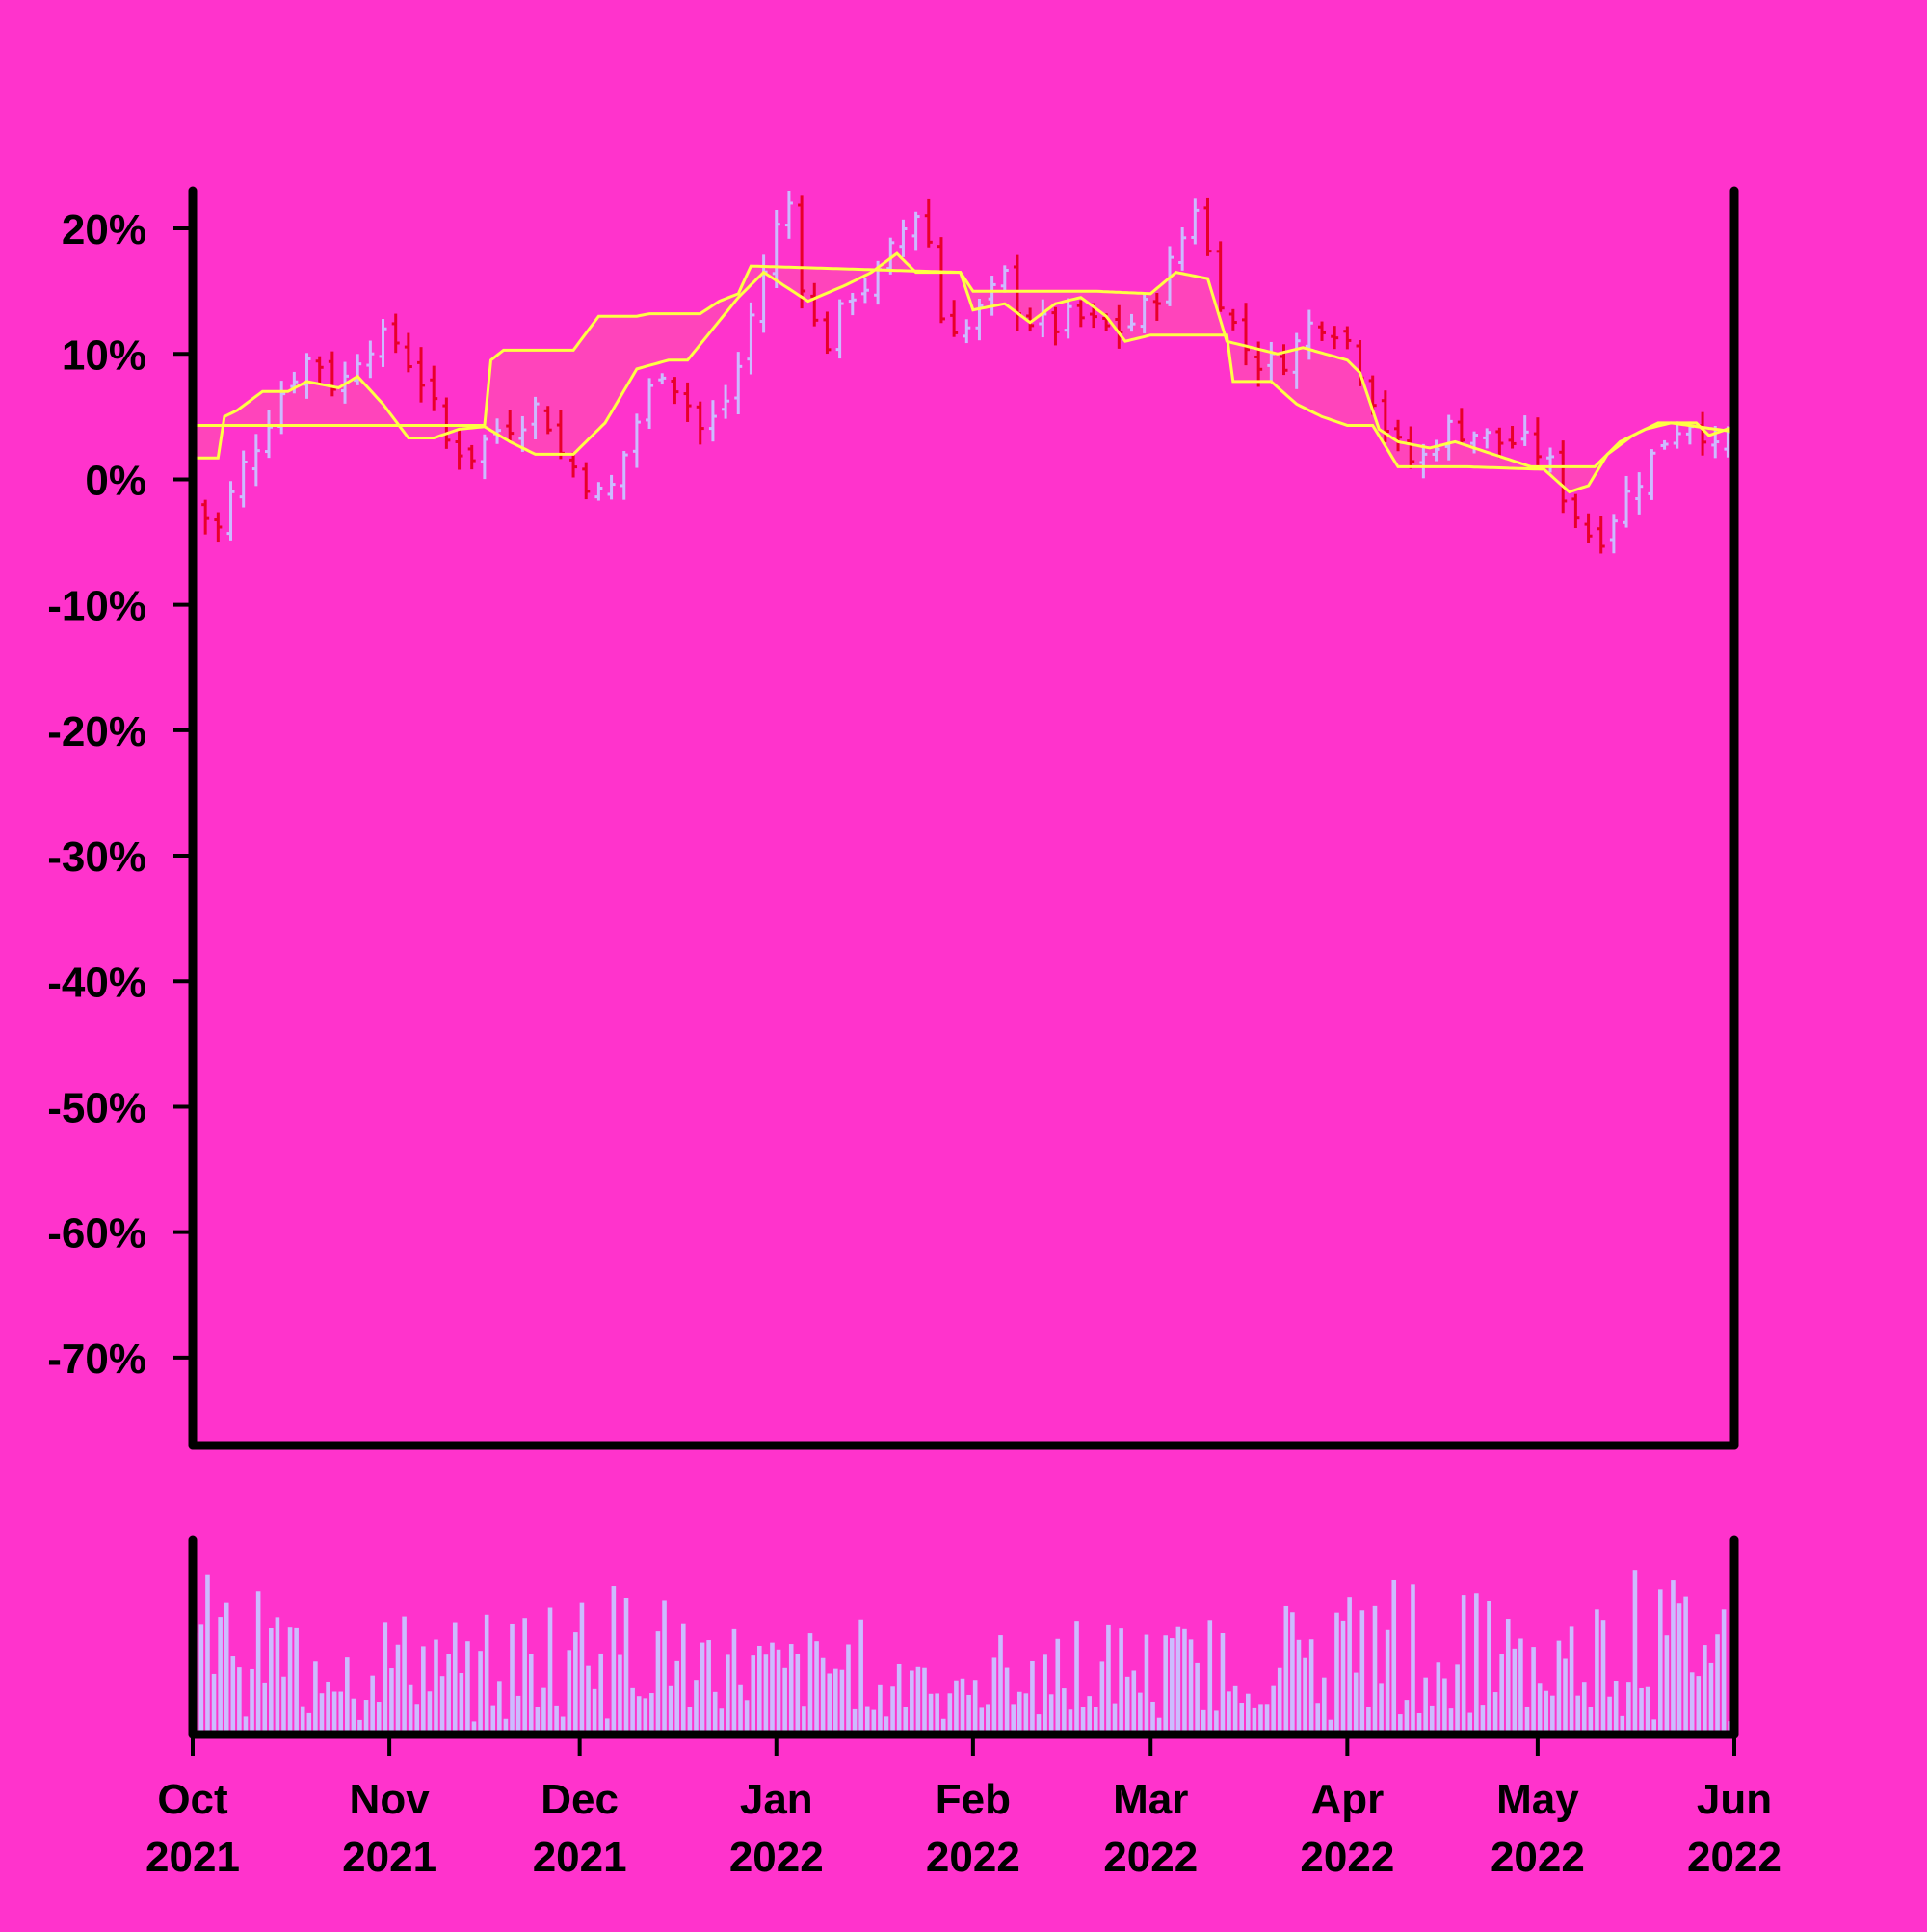  I want to click on band-fill, so click(963, 372).